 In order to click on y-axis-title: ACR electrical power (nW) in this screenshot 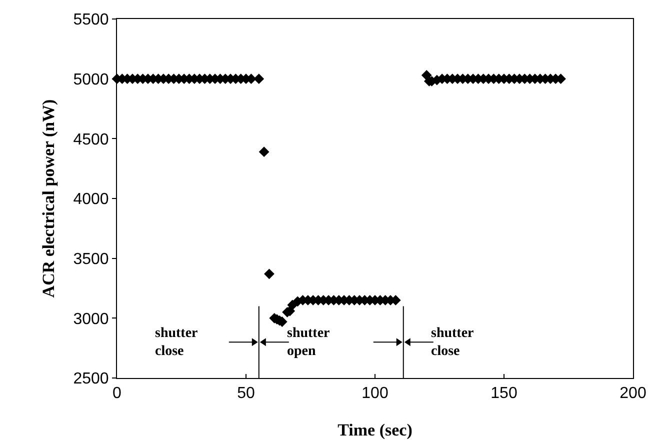, I will do `click(48, 198)`.